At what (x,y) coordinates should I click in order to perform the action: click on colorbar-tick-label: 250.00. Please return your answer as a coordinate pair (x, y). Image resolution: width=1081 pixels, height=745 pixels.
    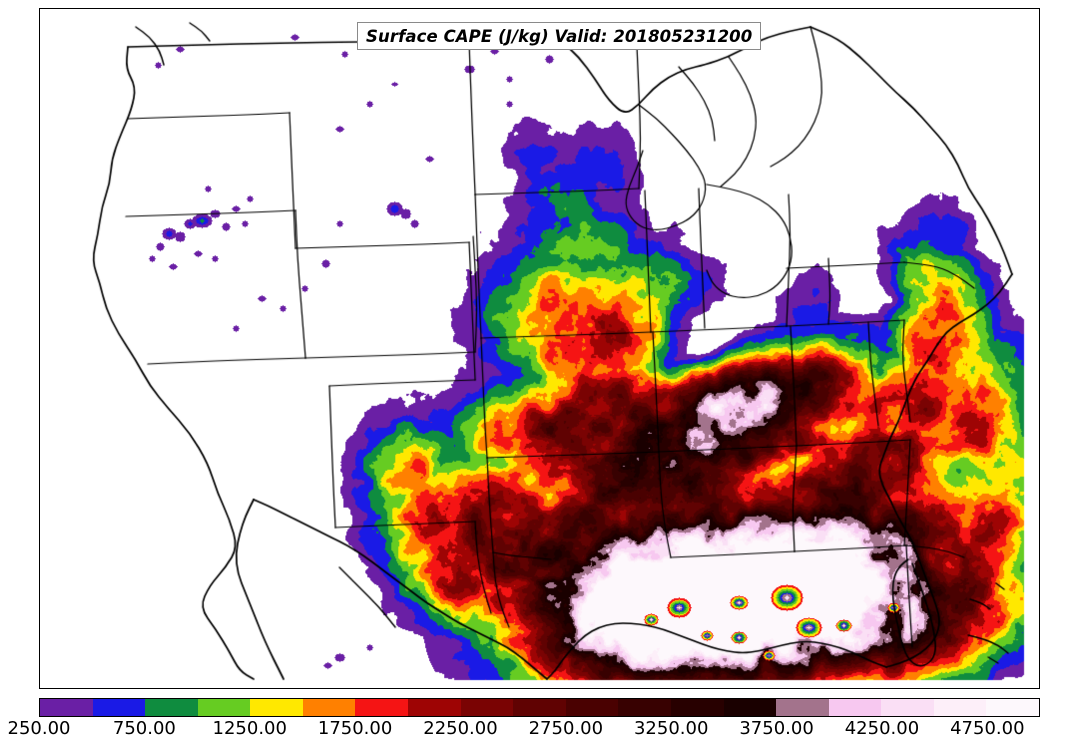
    Looking at the image, I should click on (39, 728).